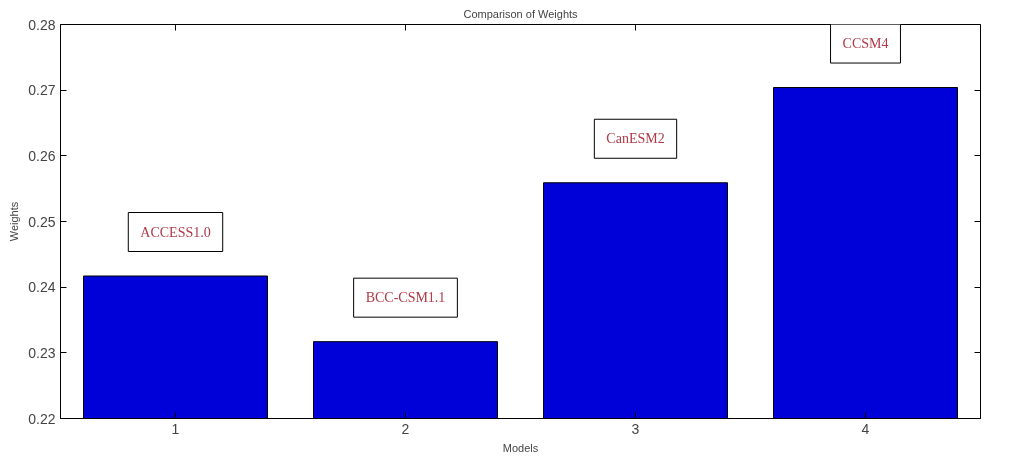 Image resolution: width=1012 pixels, height=466 pixels. I want to click on annotation: CCSM4, so click(865, 44).